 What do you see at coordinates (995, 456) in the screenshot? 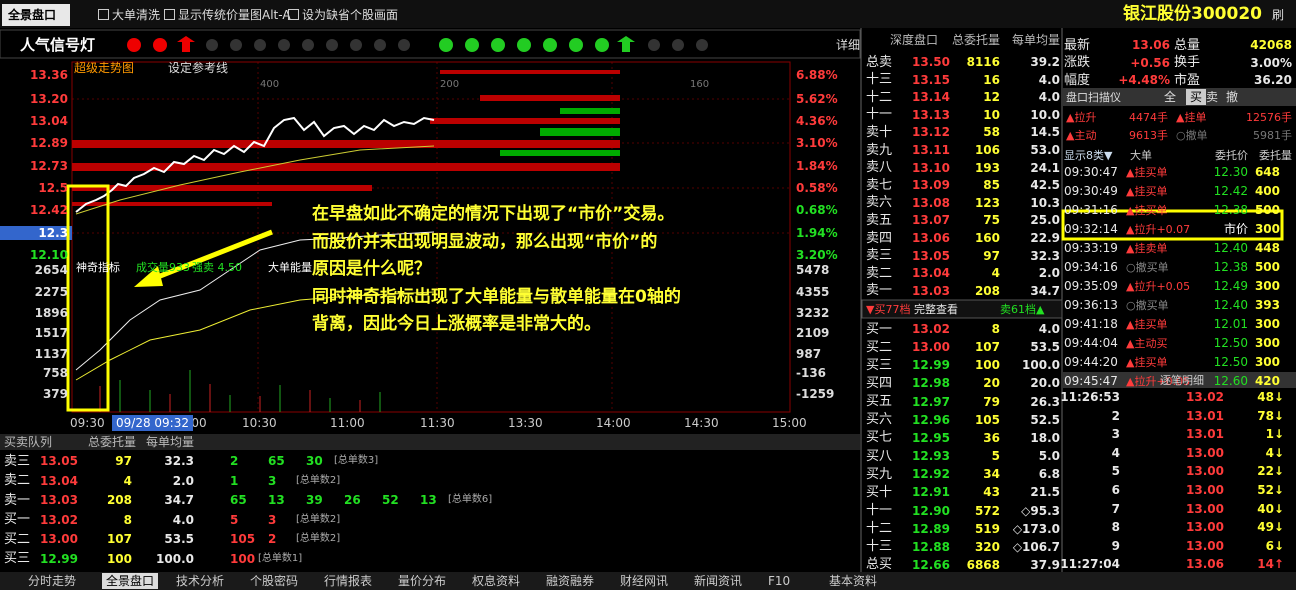
I see `level-volume: 5` at bounding box center [995, 456].